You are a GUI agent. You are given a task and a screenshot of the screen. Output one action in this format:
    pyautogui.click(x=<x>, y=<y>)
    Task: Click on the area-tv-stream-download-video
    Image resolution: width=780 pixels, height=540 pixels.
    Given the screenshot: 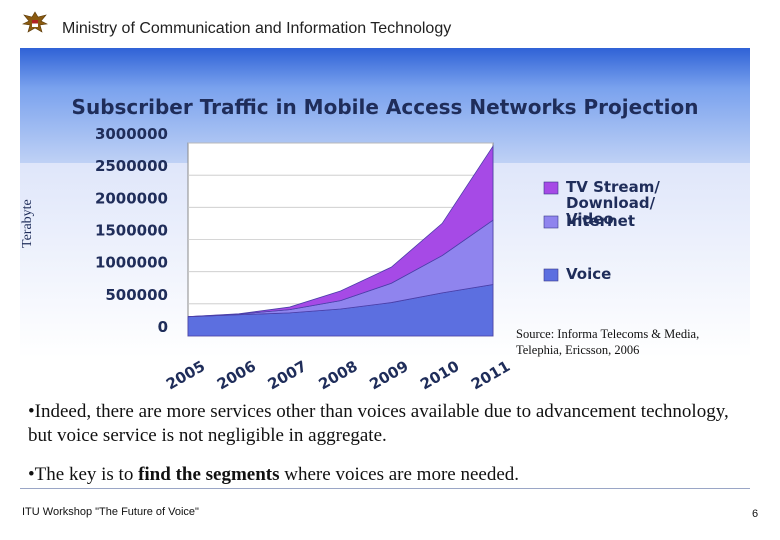 What is the action you would take?
    pyautogui.click(x=340, y=231)
    